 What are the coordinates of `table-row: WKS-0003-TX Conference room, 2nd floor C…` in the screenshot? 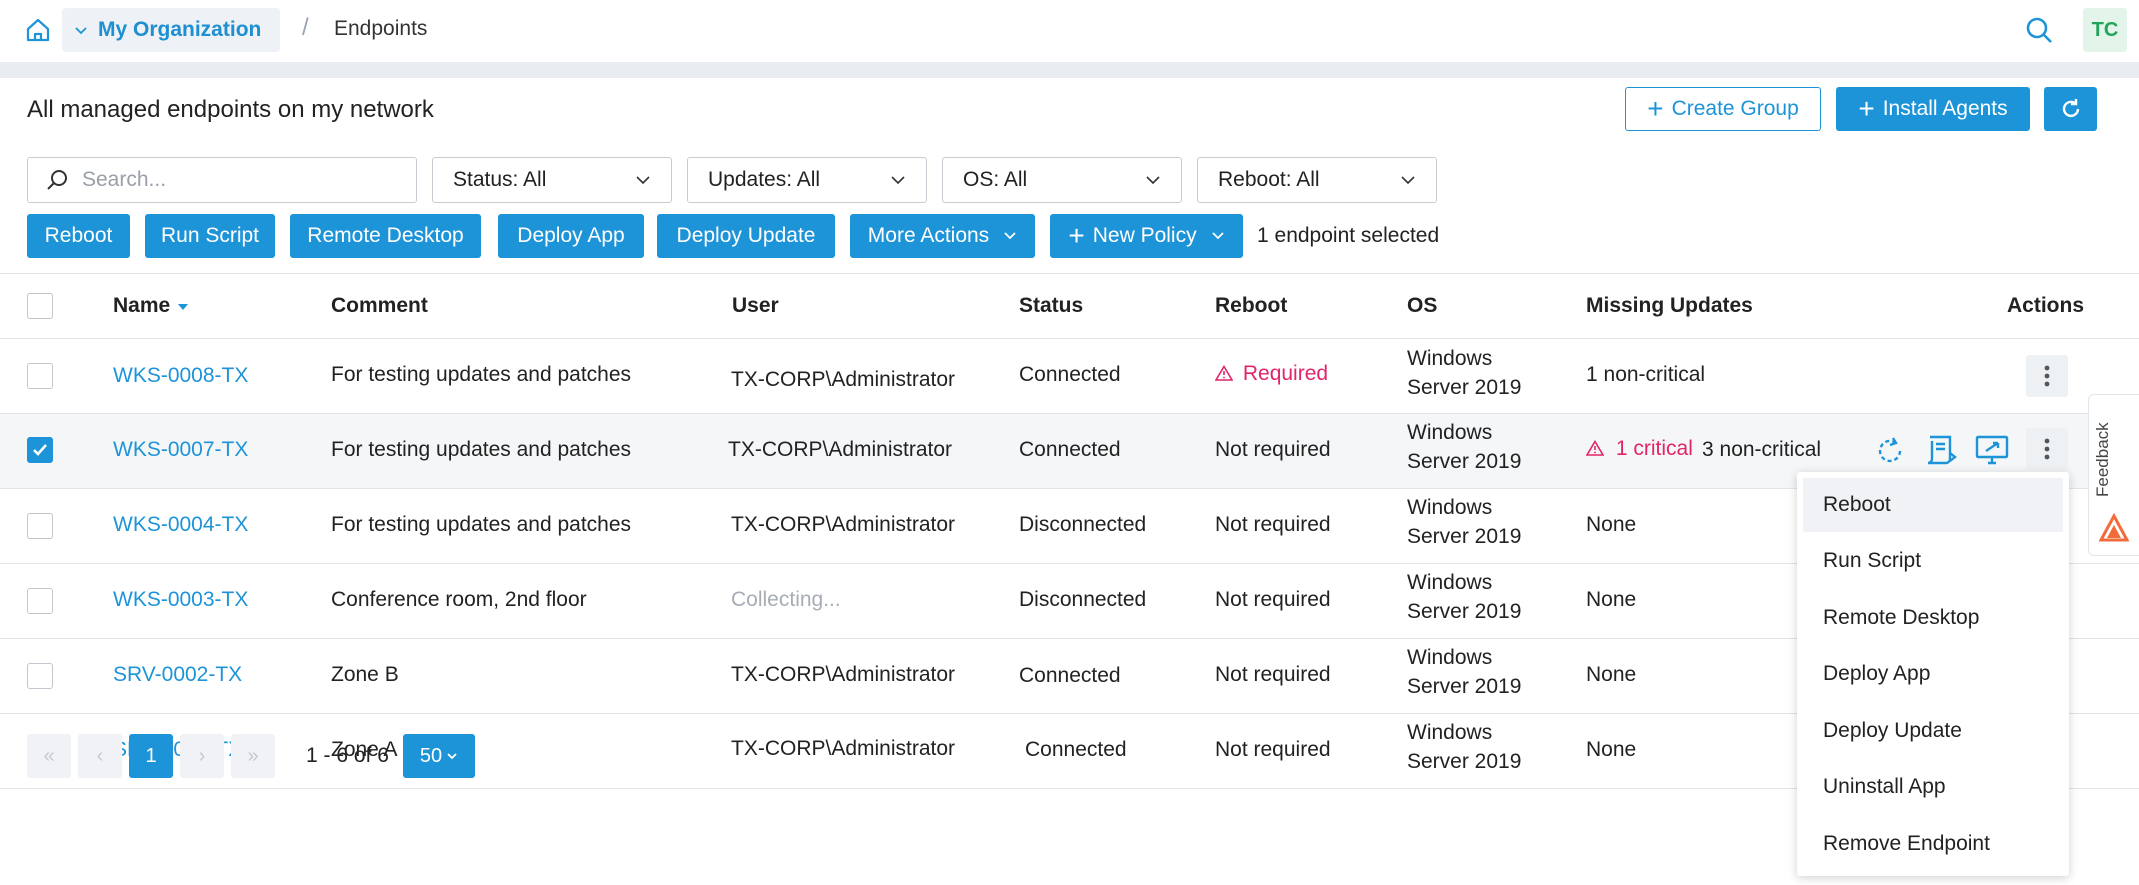 It's located at (1069, 601).